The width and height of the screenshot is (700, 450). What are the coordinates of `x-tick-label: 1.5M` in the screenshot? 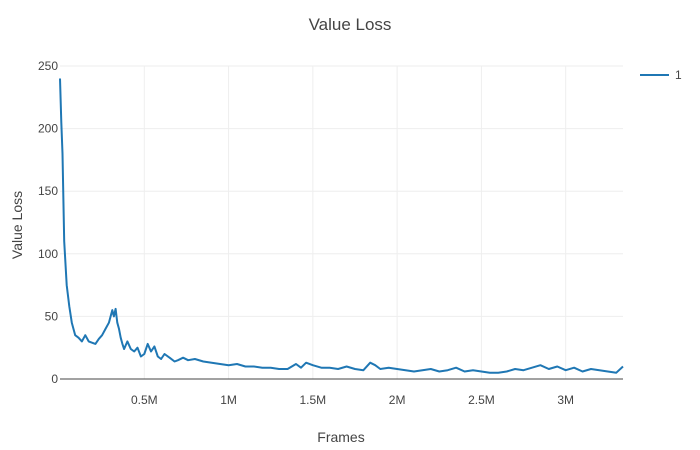 It's located at (313, 400).